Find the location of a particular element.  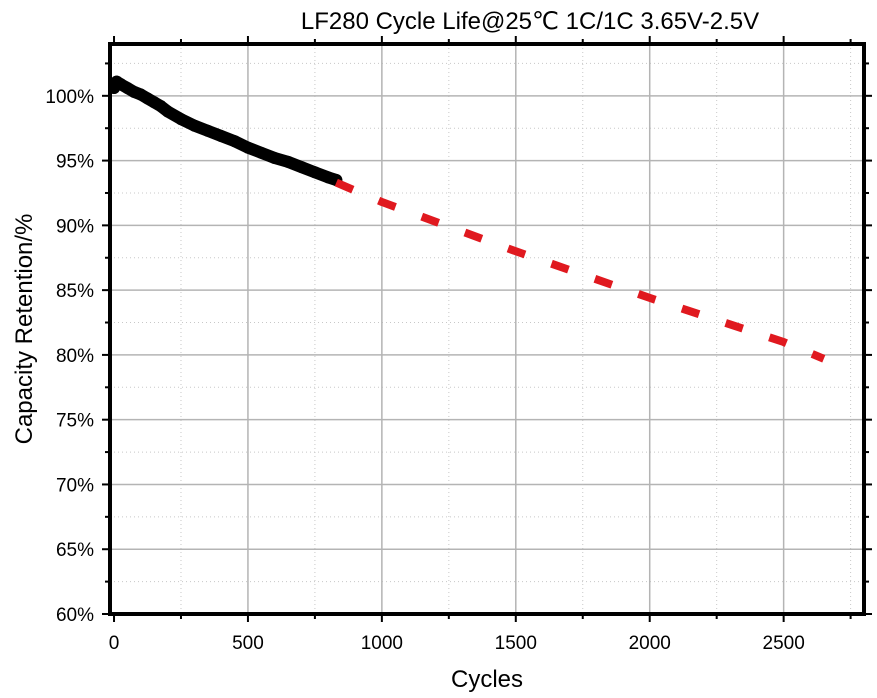

y-tick-label: 85% is located at coordinates (75, 291).